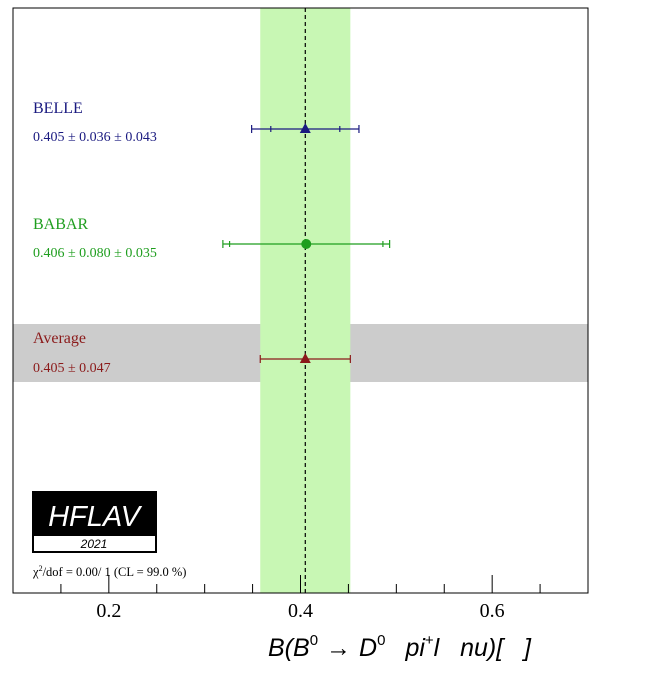 This screenshot has width=654, height=675. Describe the element at coordinates (35, 572) in the screenshot. I see `chi2-symbol: χ` at that location.